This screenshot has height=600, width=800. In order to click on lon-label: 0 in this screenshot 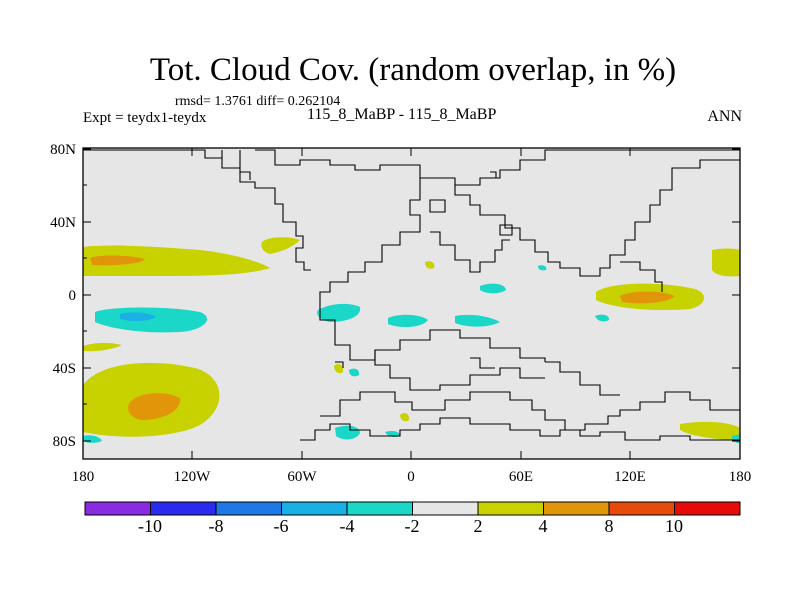, I will do `click(411, 477)`.